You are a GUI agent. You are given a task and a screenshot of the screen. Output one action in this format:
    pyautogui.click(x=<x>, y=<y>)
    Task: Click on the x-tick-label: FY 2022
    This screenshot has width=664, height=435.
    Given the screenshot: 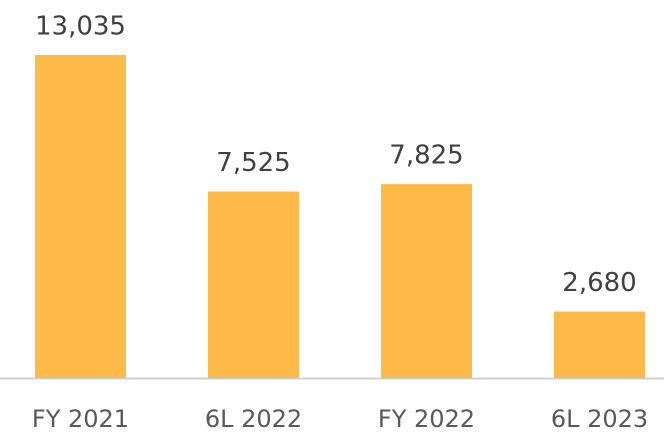 What is the action you would take?
    pyautogui.click(x=426, y=419)
    